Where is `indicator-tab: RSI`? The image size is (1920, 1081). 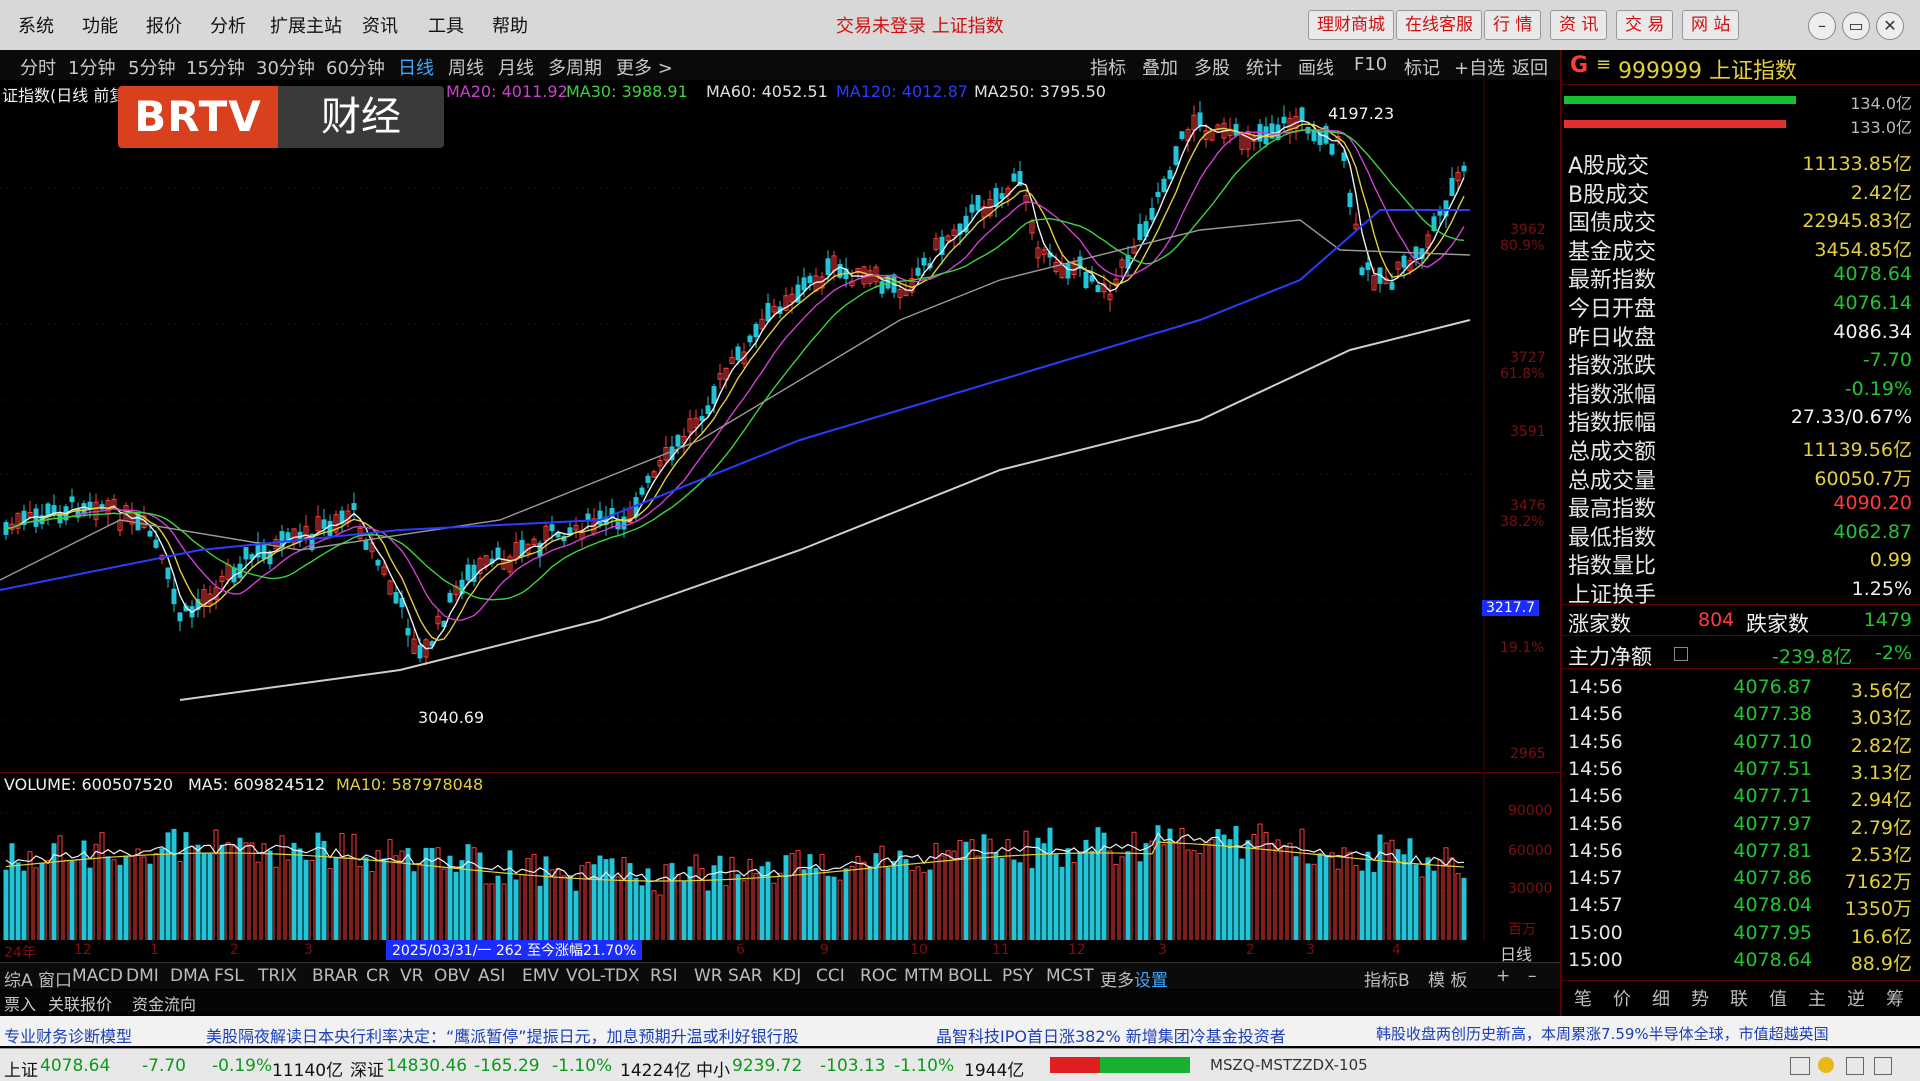 indicator-tab: RSI is located at coordinates (664, 976).